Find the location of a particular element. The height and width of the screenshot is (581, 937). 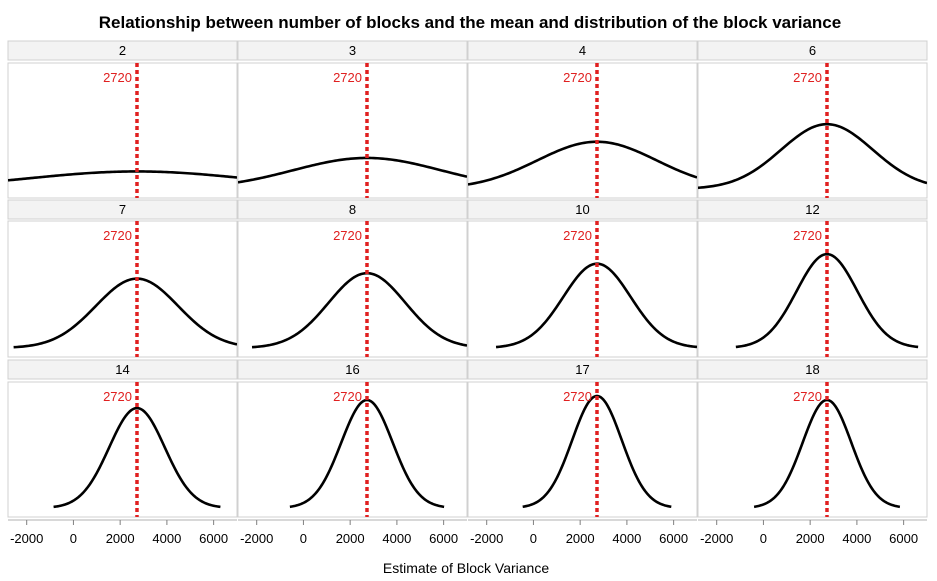

facet-panel: 18 2720 is located at coordinates (812, 438).